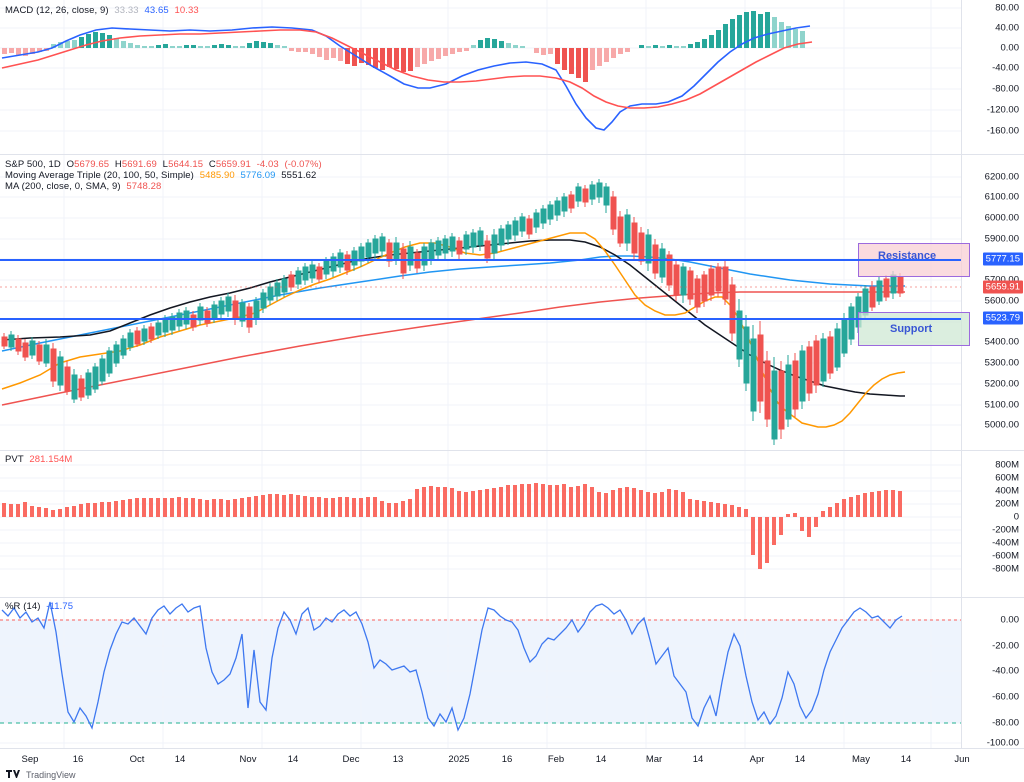  I want to click on macd-axis-label: 80.00, so click(1007, 8).